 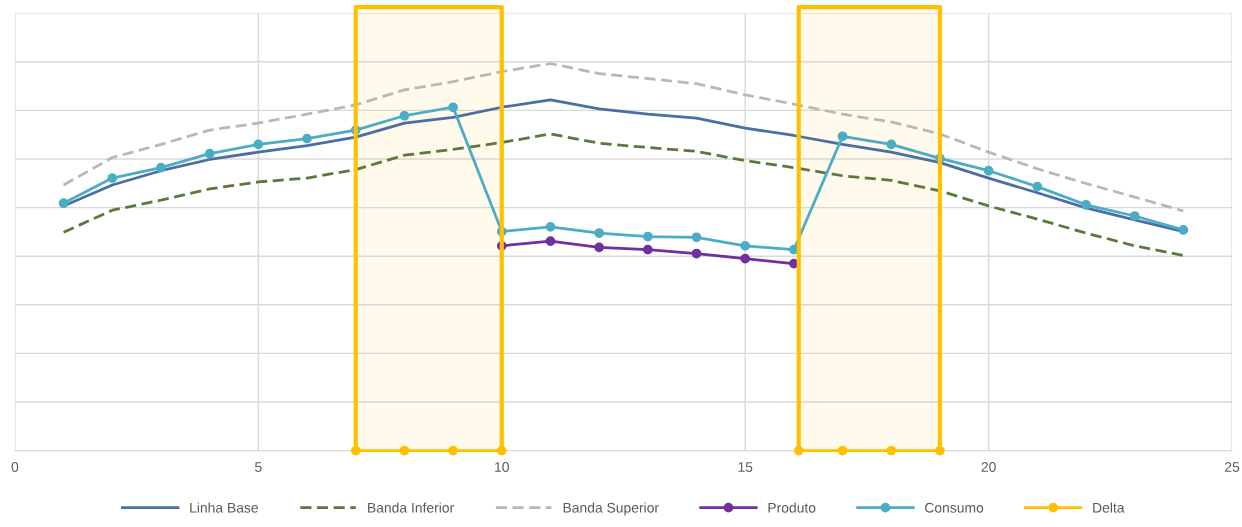 What do you see at coordinates (15, 467) in the screenshot?
I see `x-tick-label: 0` at bounding box center [15, 467].